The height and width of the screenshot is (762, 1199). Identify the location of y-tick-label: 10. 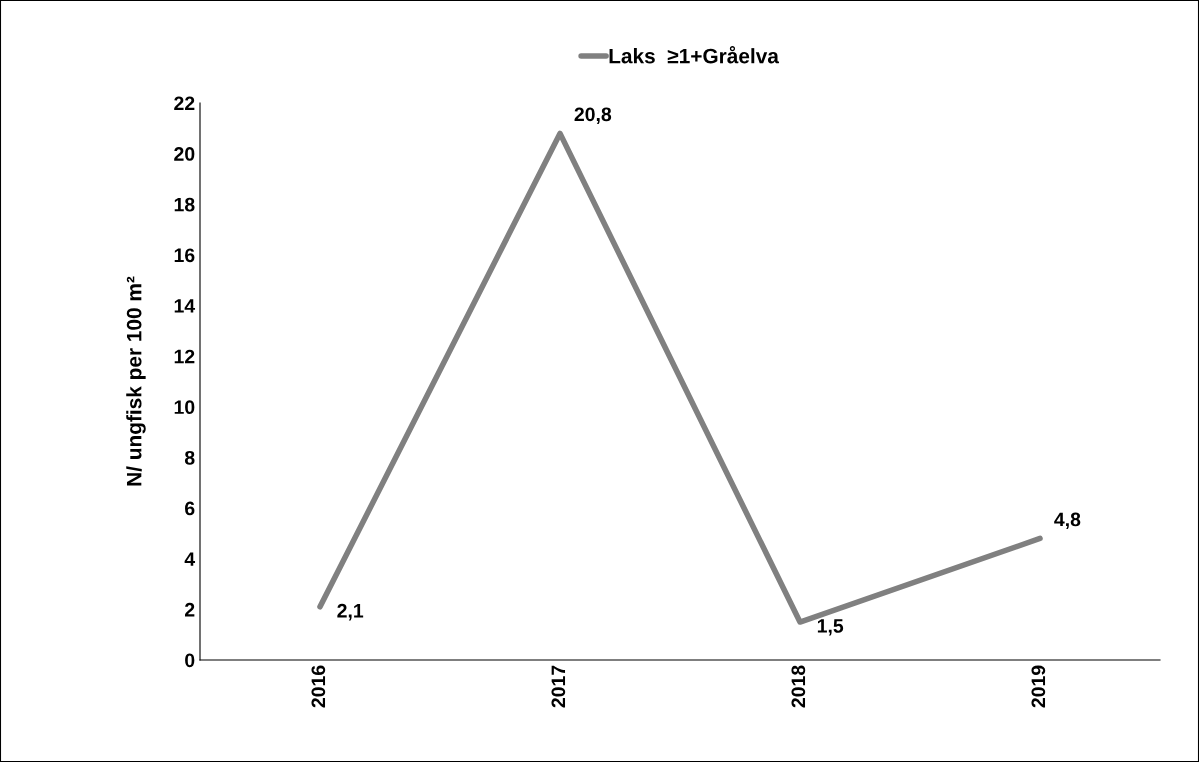
(184, 407).